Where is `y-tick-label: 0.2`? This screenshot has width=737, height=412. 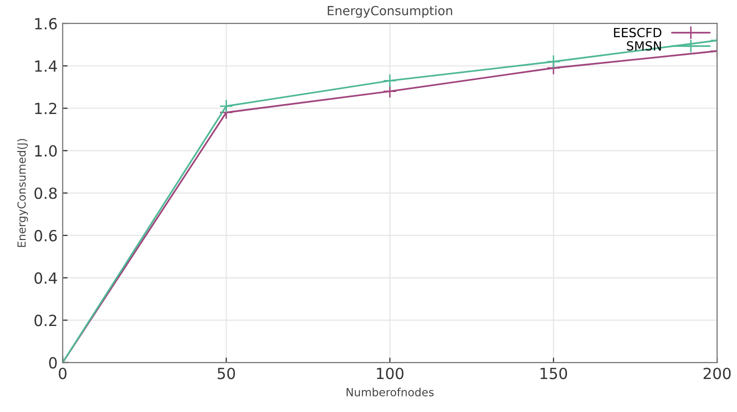
y-tick-label: 0.2 is located at coordinates (45, 320).